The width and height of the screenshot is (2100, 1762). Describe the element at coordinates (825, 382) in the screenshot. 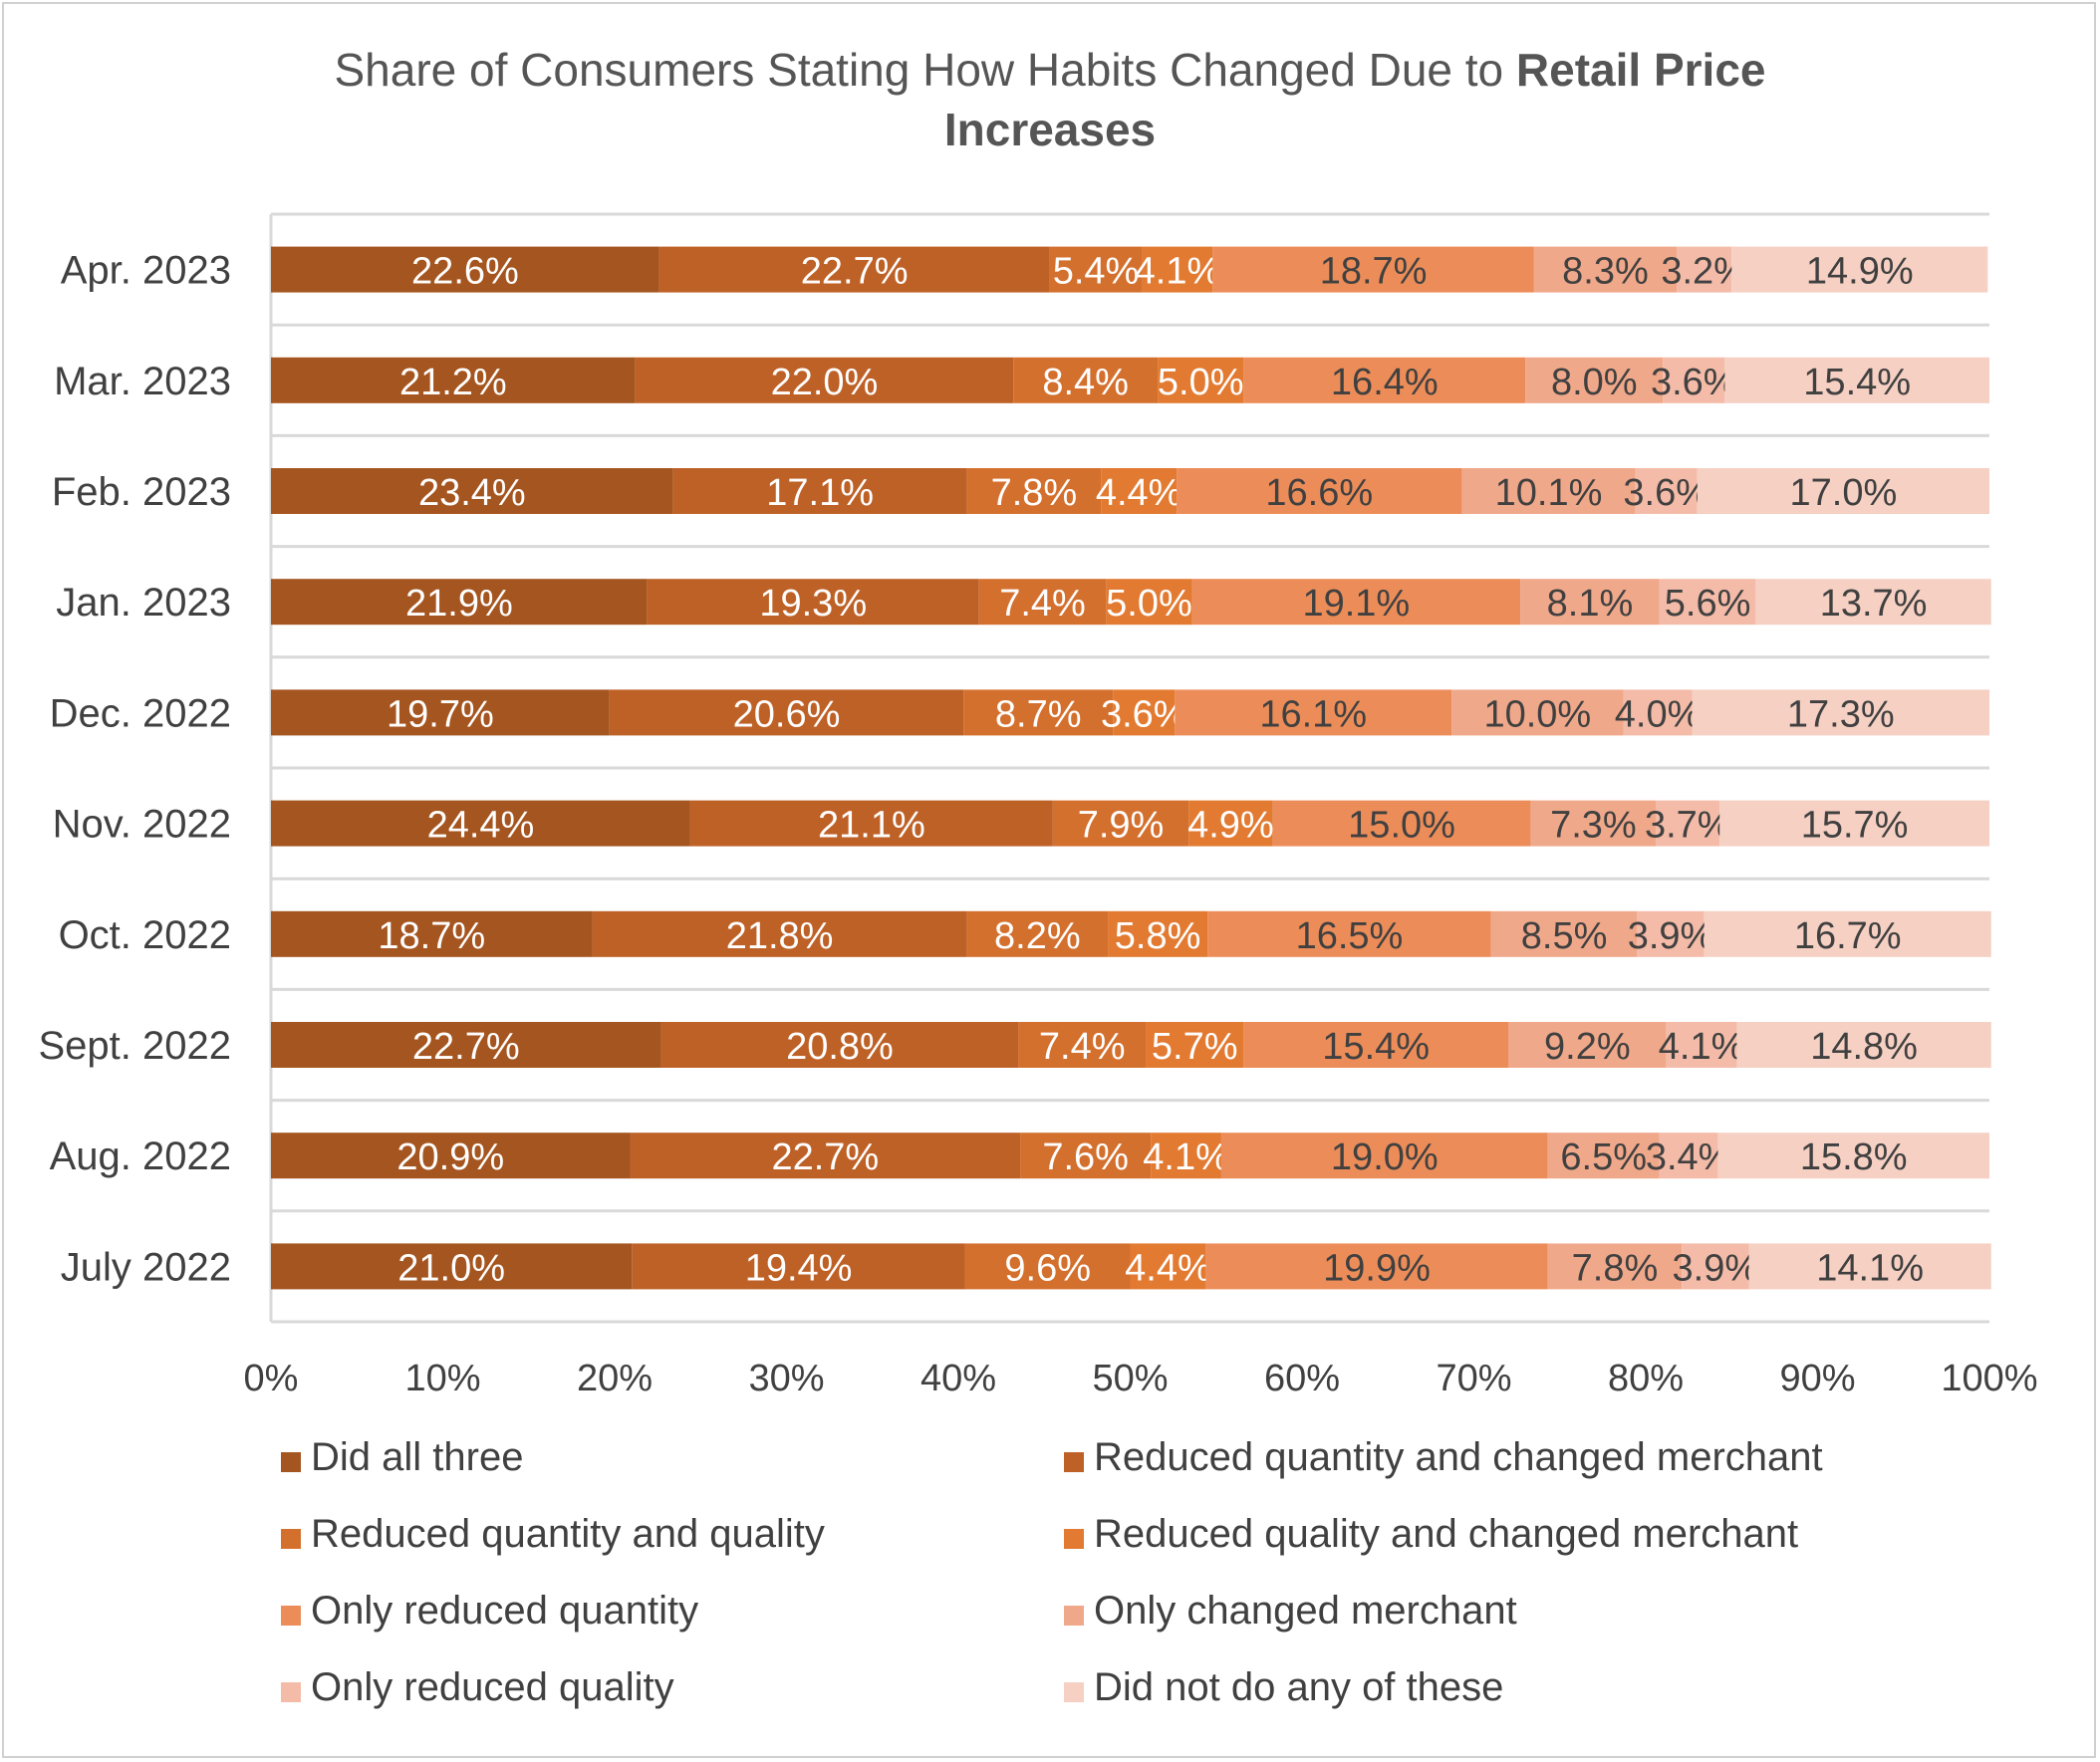

I see `data-label: 22.0%` at that location.